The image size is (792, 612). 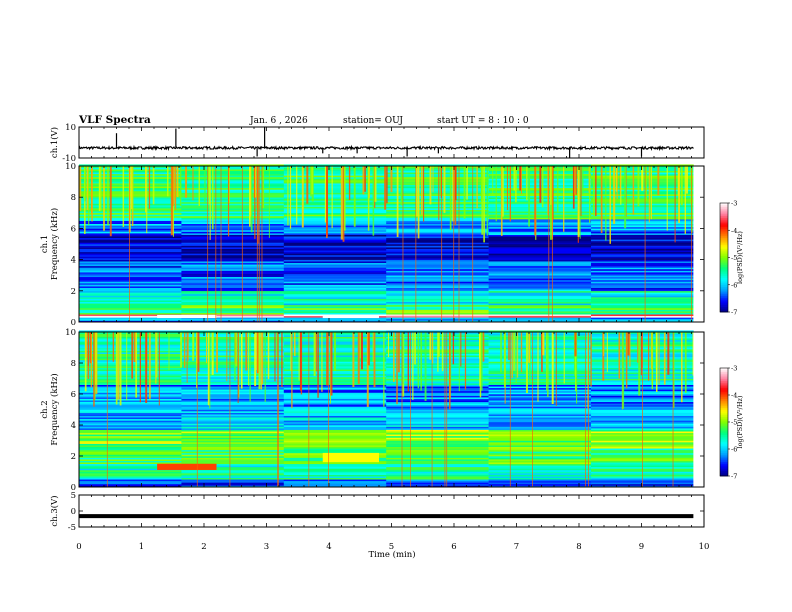 I want to click on y-tick-label: 6, so click(x=73, y=395).